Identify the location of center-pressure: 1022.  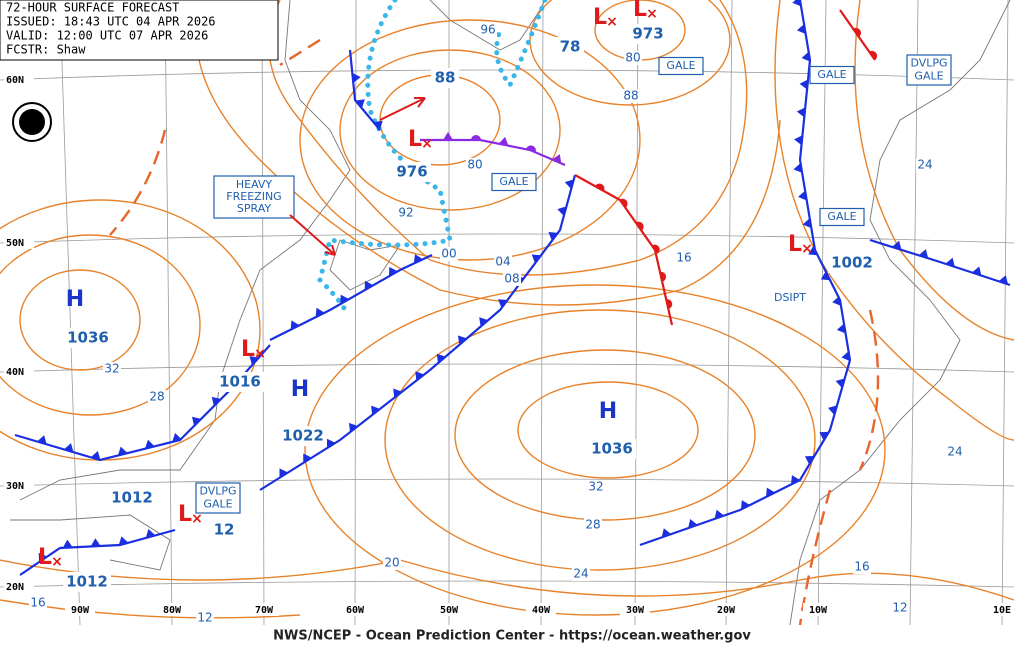
(303, 436).